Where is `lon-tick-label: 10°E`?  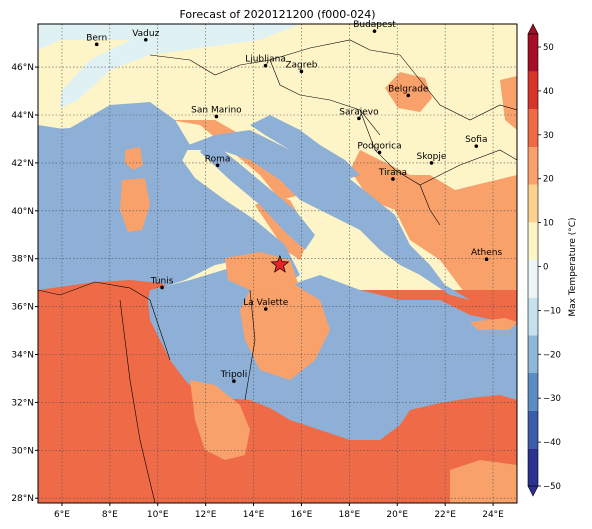 lon-tick-label: 10°E is located at coordinates (158, 515).